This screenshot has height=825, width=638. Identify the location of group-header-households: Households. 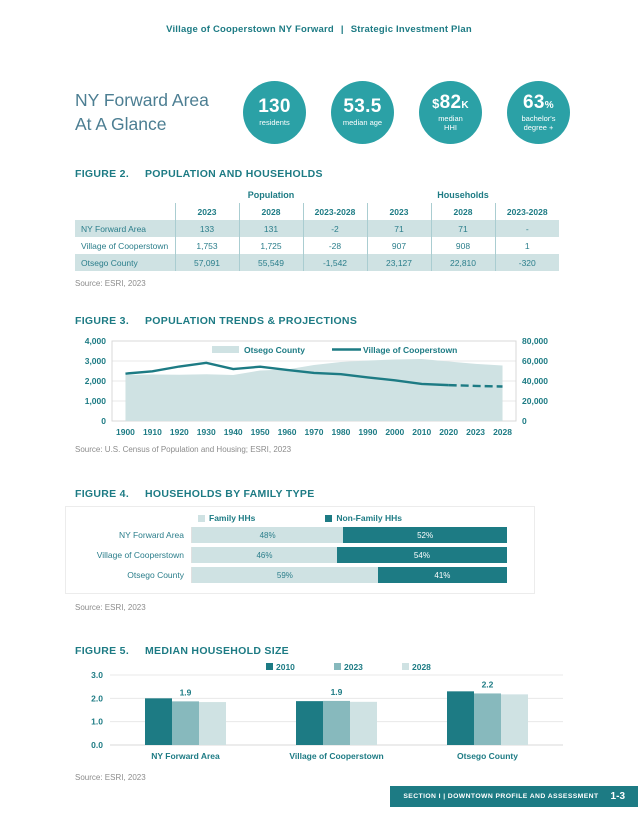
(463, 195).